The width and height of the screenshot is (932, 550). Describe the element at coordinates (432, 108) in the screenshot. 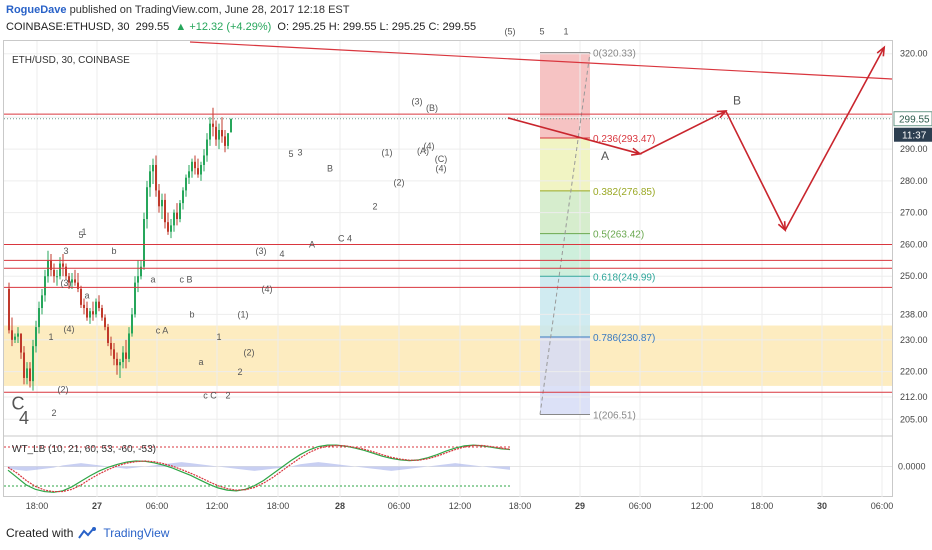

I see `wave-label: (B)` at that location.